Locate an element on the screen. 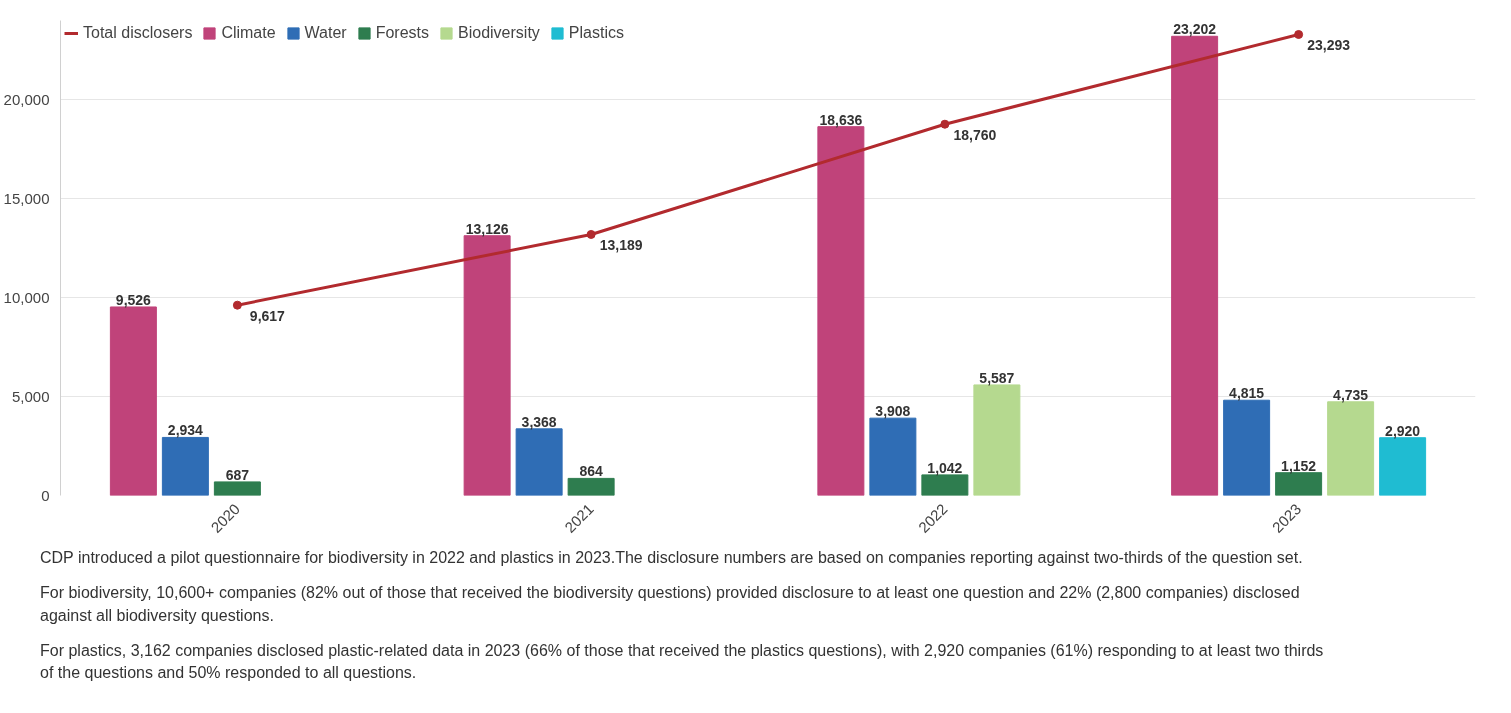 The height and width of the screenshot is (713, 1511). legend-label: Total disclosers is located at coordinates (138, 33).